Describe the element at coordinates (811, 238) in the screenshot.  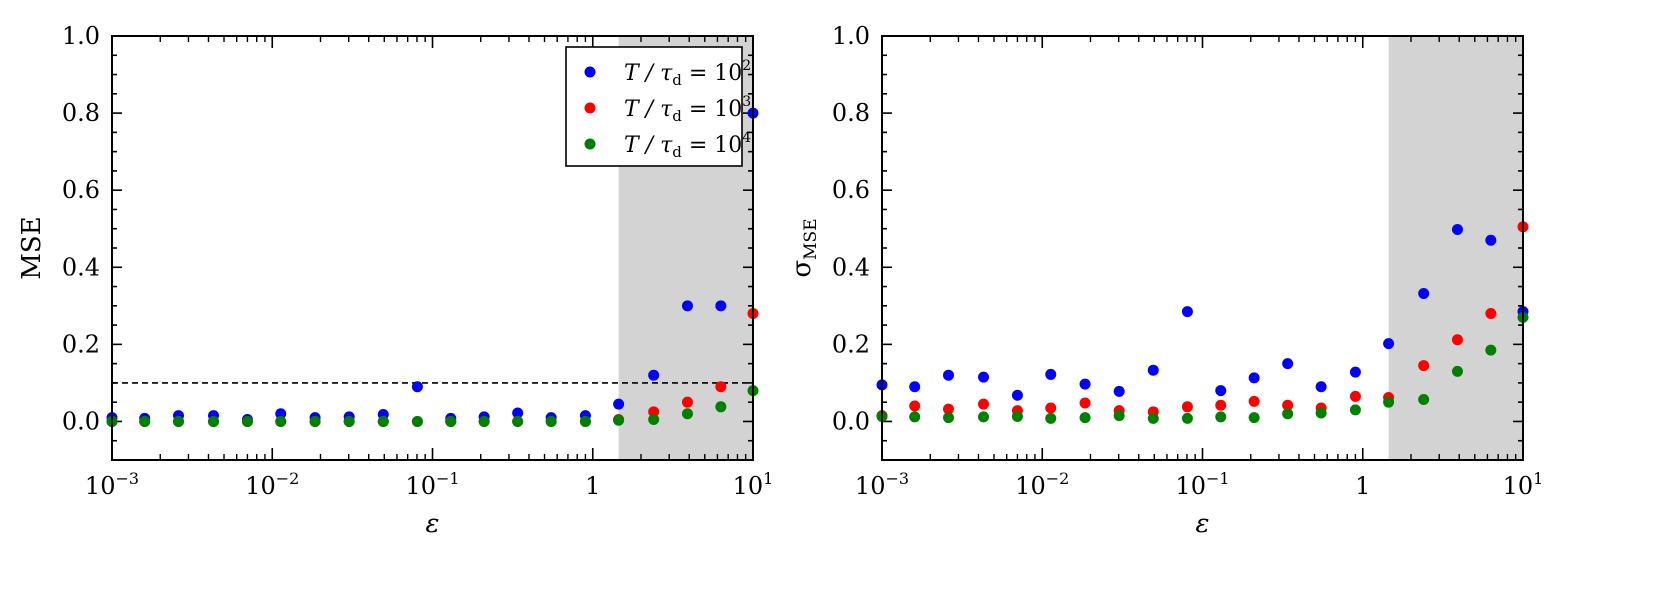
I see `y-axis-label-sub: MSE` at that location.